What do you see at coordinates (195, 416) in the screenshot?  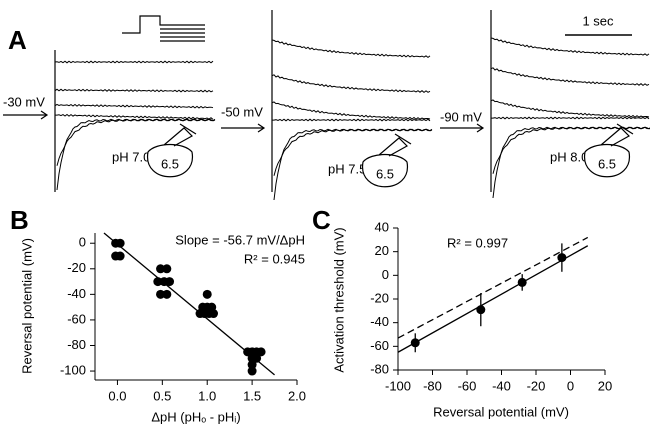 I see `x-axis-label: ΔpH (pHₒ - pHᵢ)` at bounding box center [195, 416].